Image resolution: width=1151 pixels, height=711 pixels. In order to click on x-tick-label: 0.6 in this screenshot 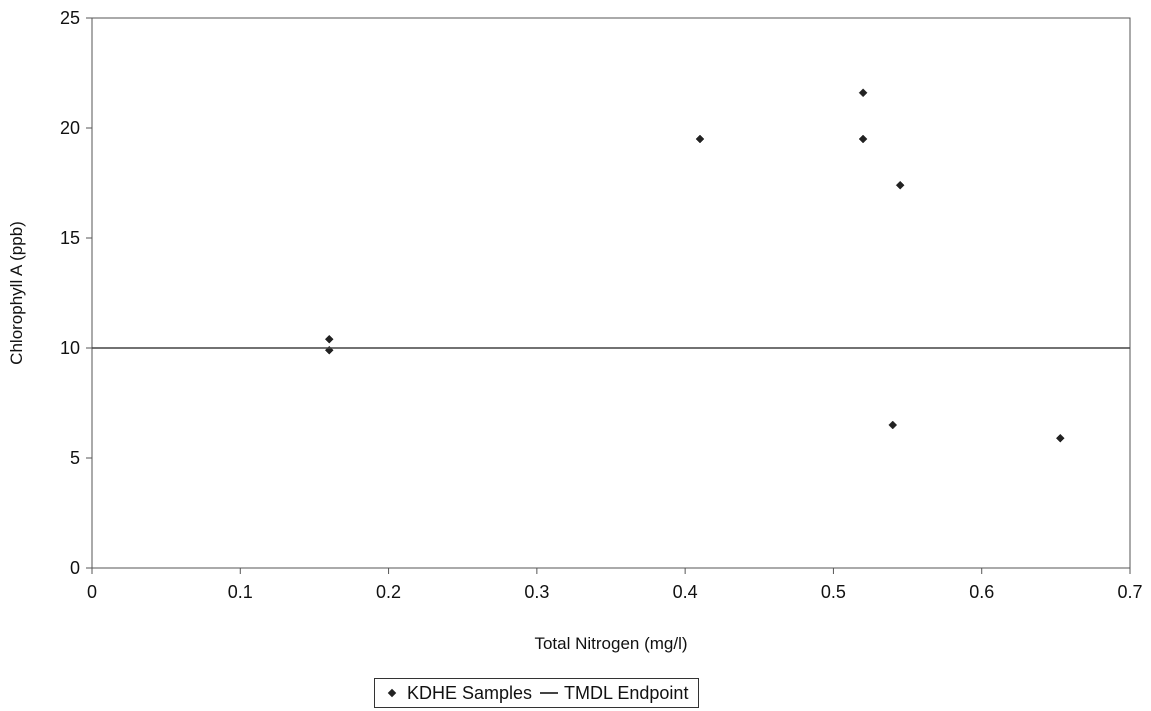, I will do `click(981, 592)`.